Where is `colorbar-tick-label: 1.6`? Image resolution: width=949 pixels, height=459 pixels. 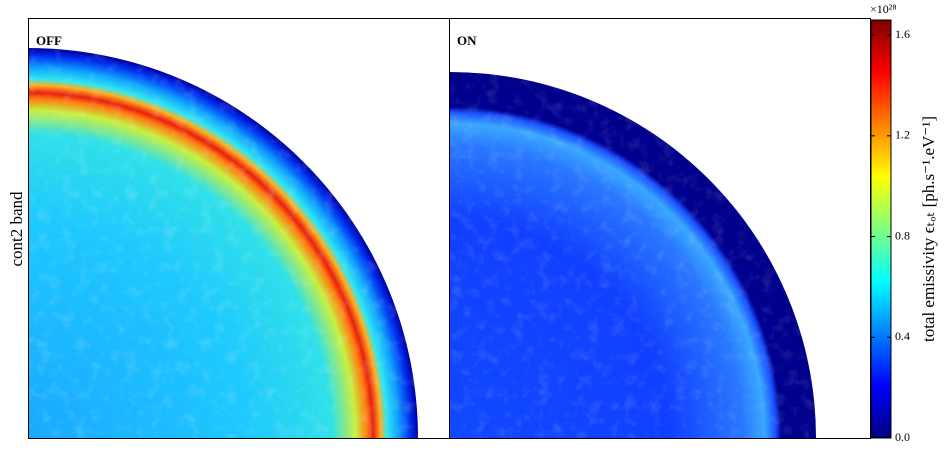
colorbar-tick-label: 1.6 is located at coordinates (902, 34).